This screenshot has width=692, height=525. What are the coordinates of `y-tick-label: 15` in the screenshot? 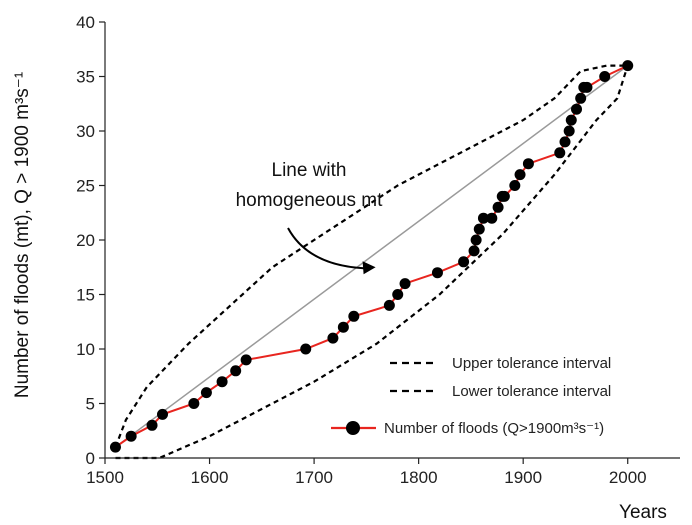 It's located at (85, 295).